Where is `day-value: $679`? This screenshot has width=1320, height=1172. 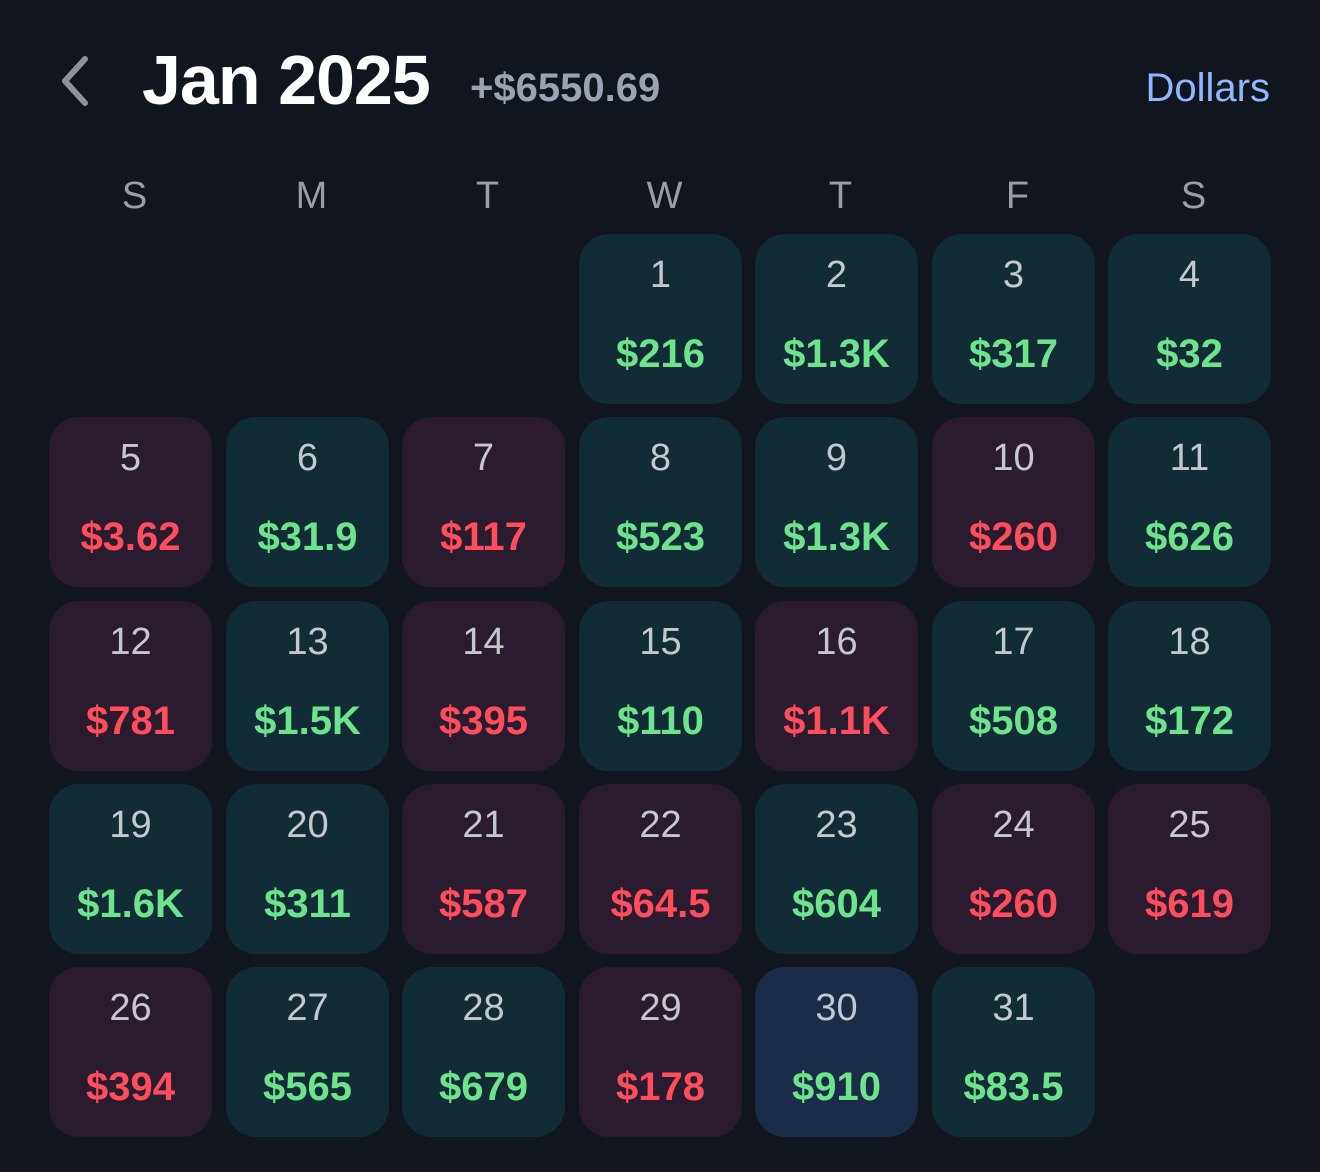
day-value: $679 is located at coordinates (483, 1087).